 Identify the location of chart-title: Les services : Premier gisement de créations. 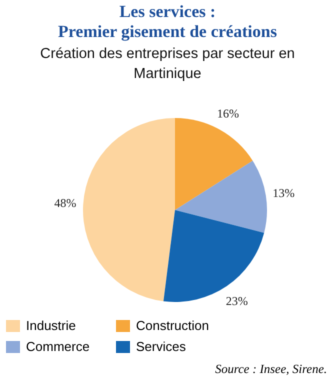
(167, 22).